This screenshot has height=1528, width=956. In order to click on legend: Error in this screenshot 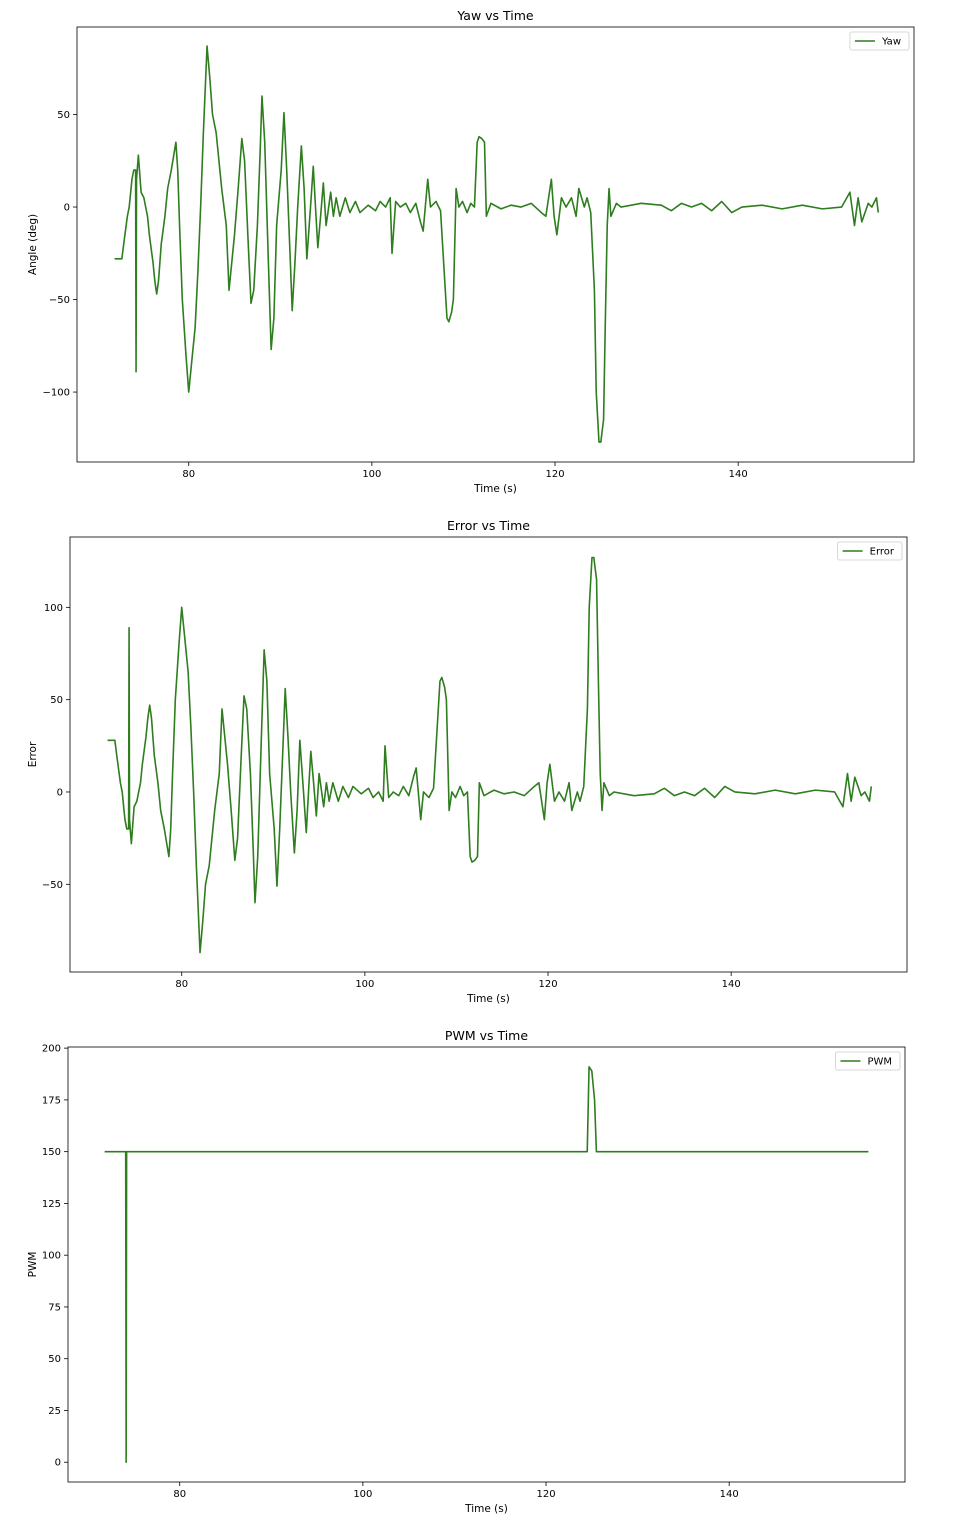, I will do `click(870, 551)`.